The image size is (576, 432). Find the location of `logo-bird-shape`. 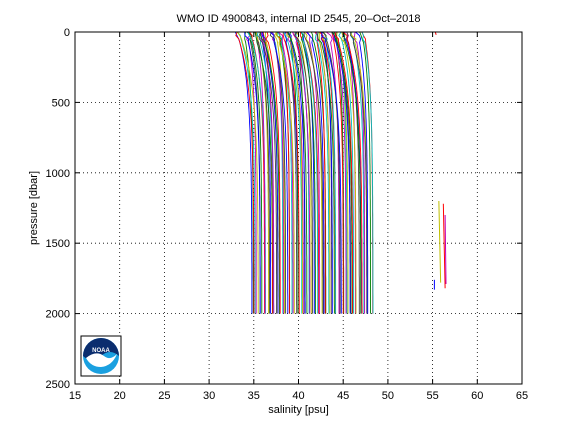

logo-bird-shape is located at coordinates (101, 360).